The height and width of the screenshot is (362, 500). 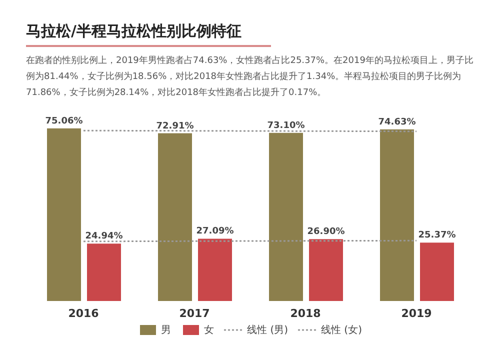 What do you see at coordinates (84, 313) in the screenshot?
I see `x-tick-label: 2016` at bounding box center [84, 313].